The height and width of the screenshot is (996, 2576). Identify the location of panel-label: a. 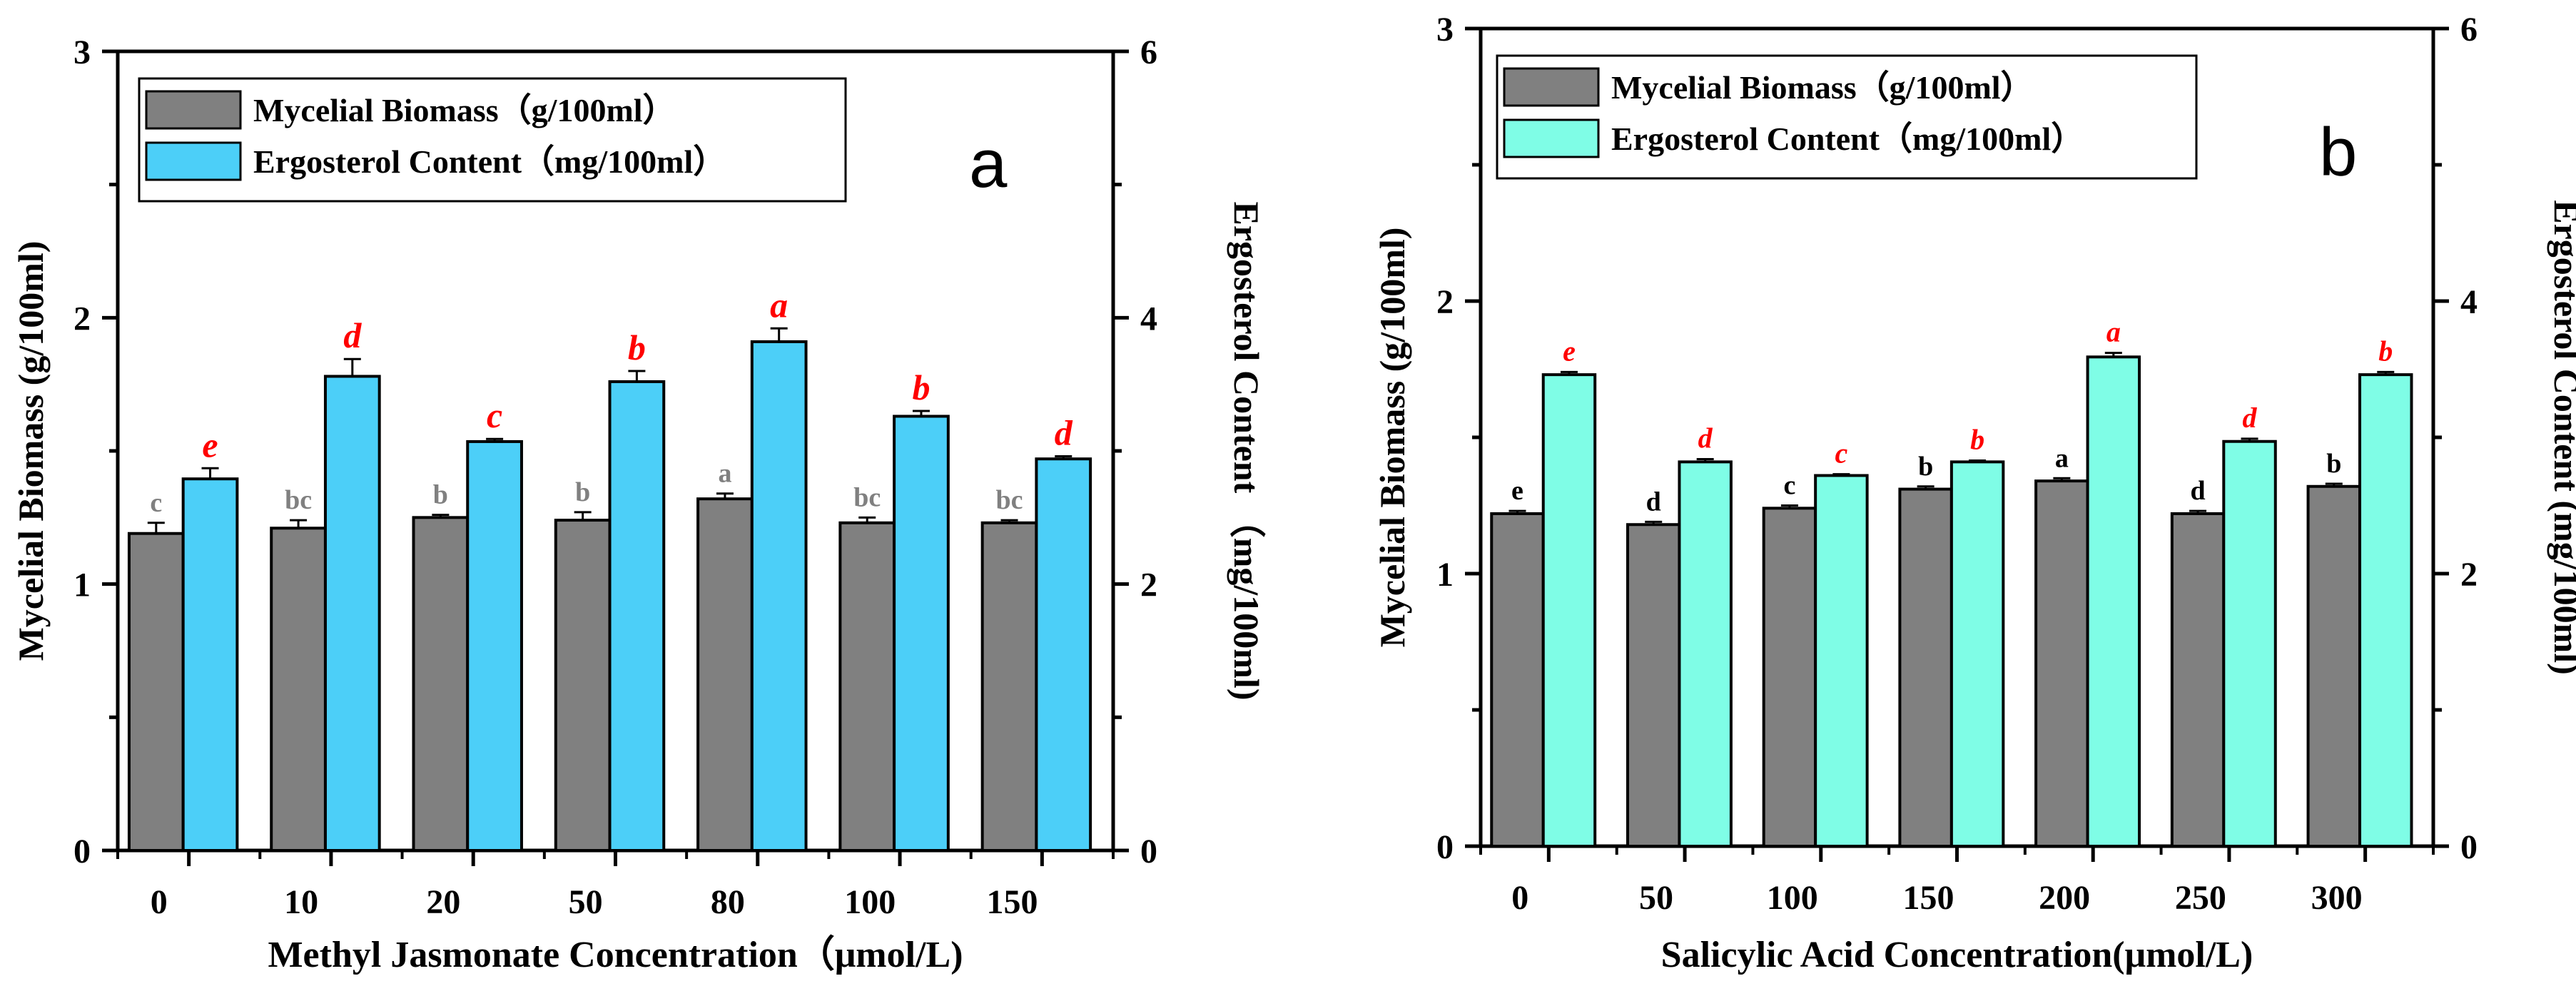
(988, 164).